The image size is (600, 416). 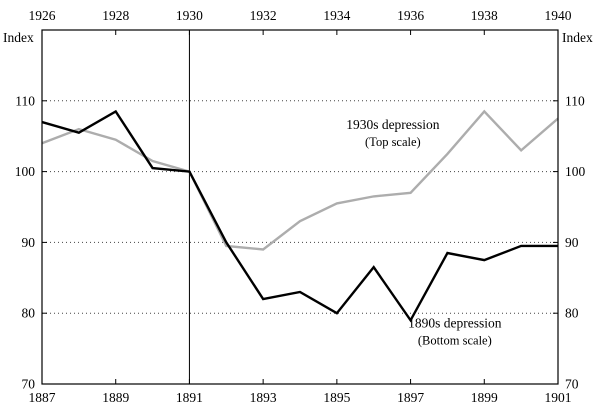 I want to click on svg-text: 1926, so click(x=42, y=15).